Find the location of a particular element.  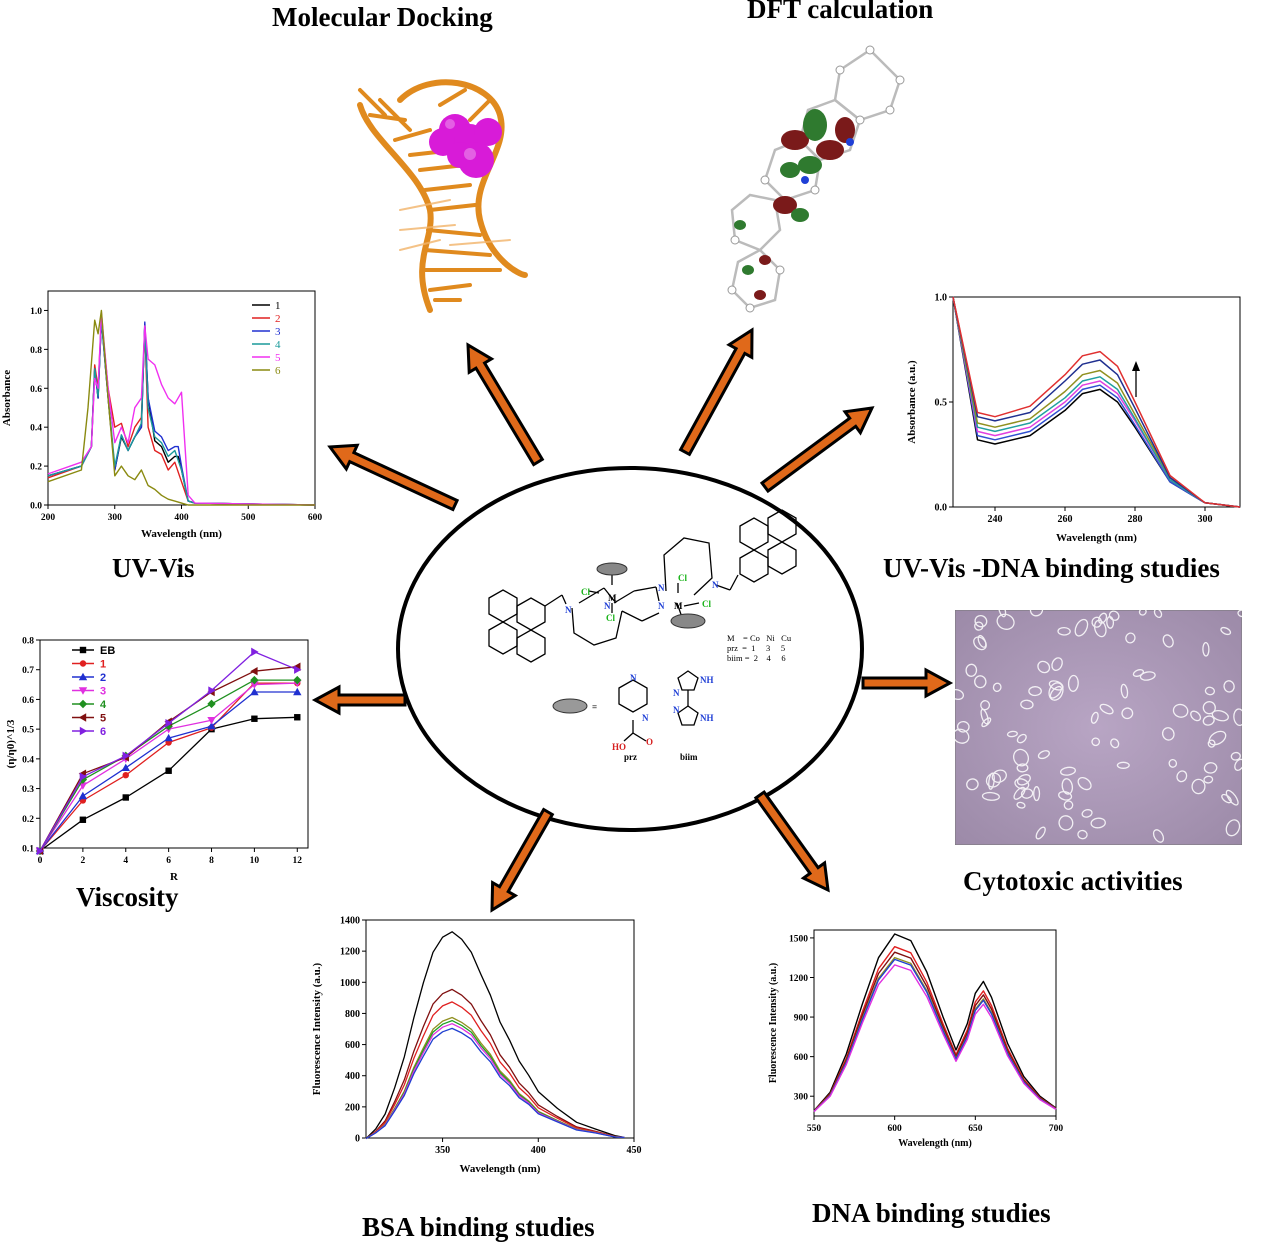

caption-bsa-binding: BSA binding studies is located at coordinates (478, 1227).